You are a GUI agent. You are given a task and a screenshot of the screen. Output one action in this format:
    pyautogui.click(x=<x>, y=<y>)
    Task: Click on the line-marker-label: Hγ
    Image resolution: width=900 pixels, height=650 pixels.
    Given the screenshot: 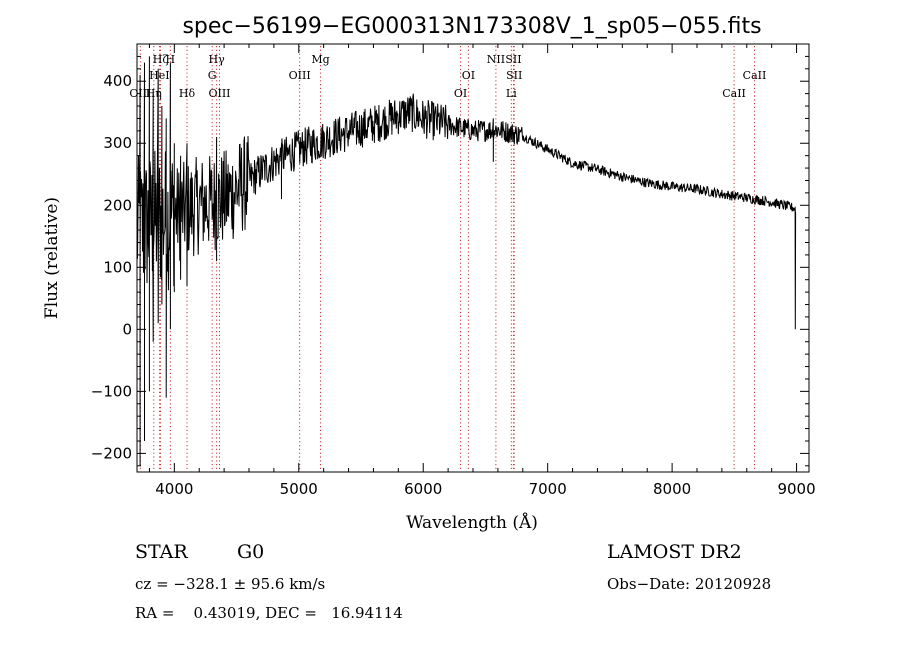 What is the action you would take?
    pyautogui.click(x=217, y=59)
    